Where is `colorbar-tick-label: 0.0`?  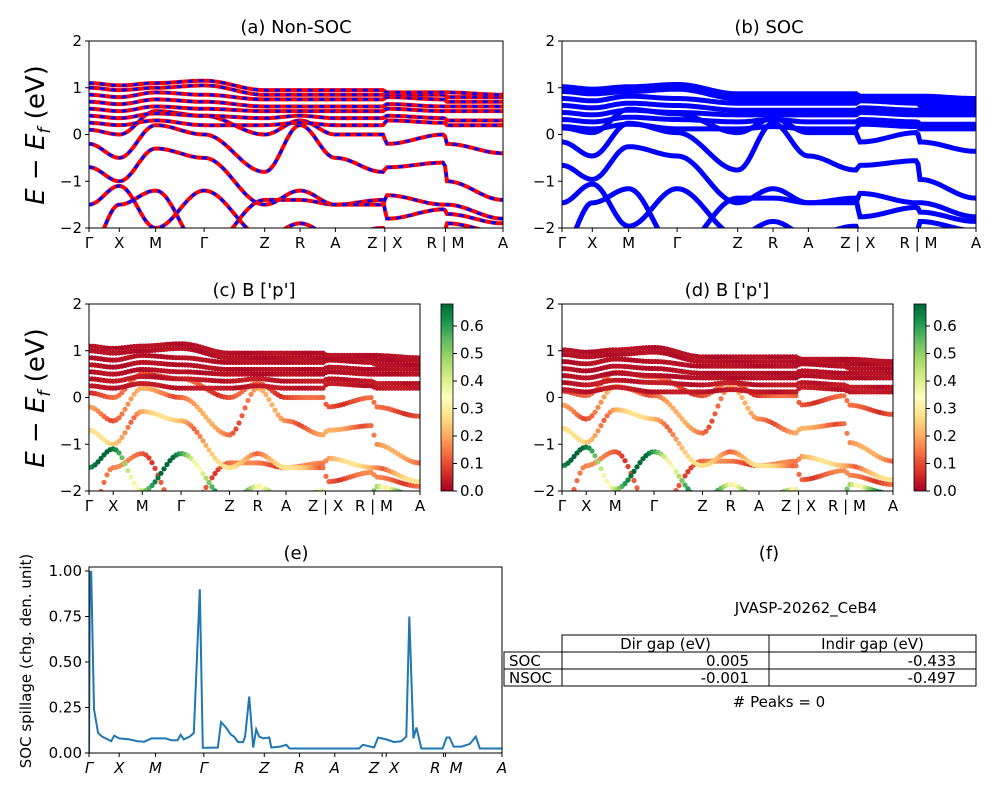 colorbar-tick-label: 0.0 is located at coordinates (945, 491).